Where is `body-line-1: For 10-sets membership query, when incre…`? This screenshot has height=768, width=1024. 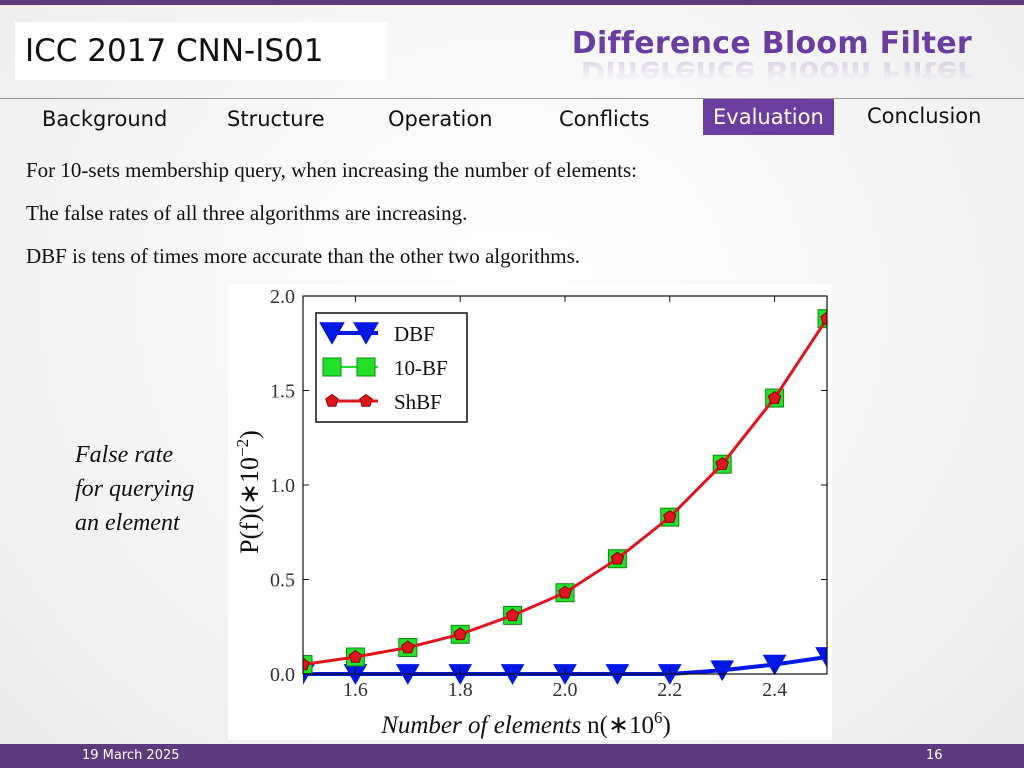 body-line-1: For 10-sets membership query, when incre… is located at coordinates (331, 170).